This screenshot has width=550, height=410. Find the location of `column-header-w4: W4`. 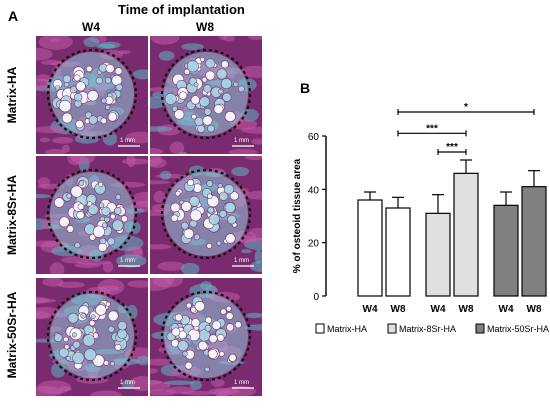

column-header-w4: W4 is located at coordinates (91, 27).